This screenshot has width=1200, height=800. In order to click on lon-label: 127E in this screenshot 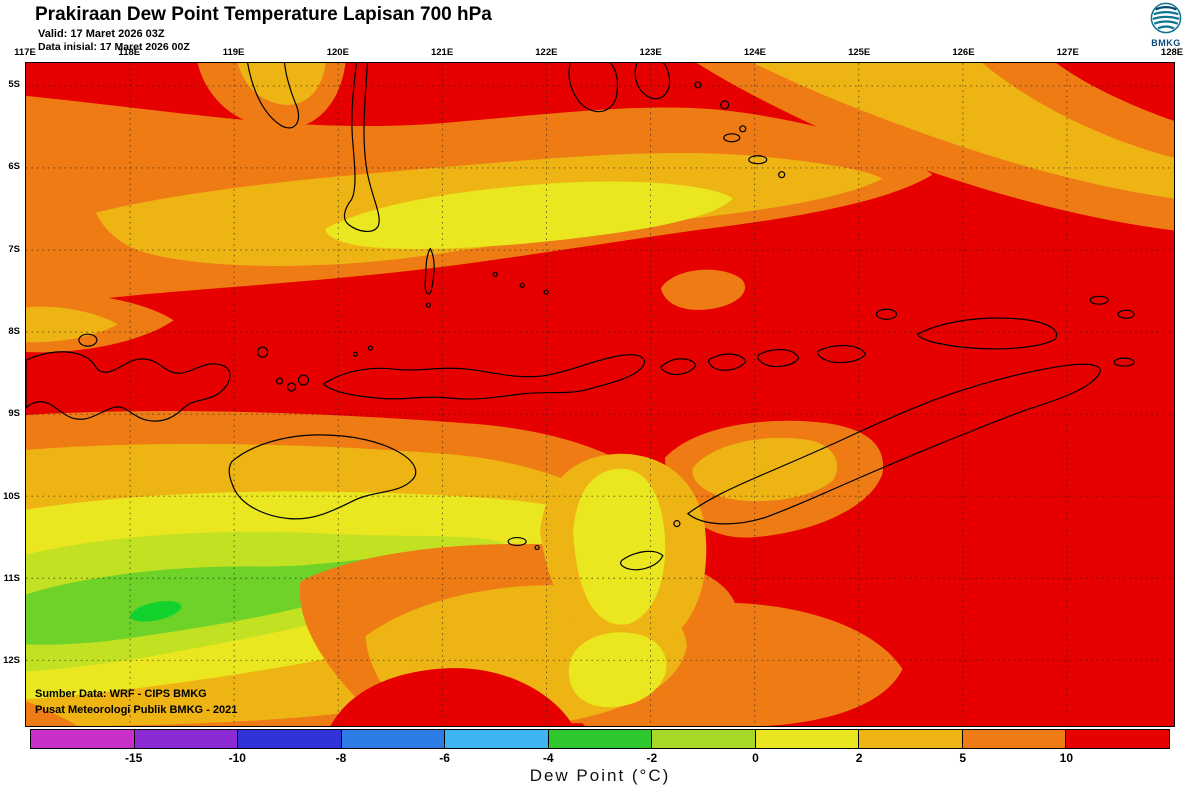, I will do `click(1067, 52)`.